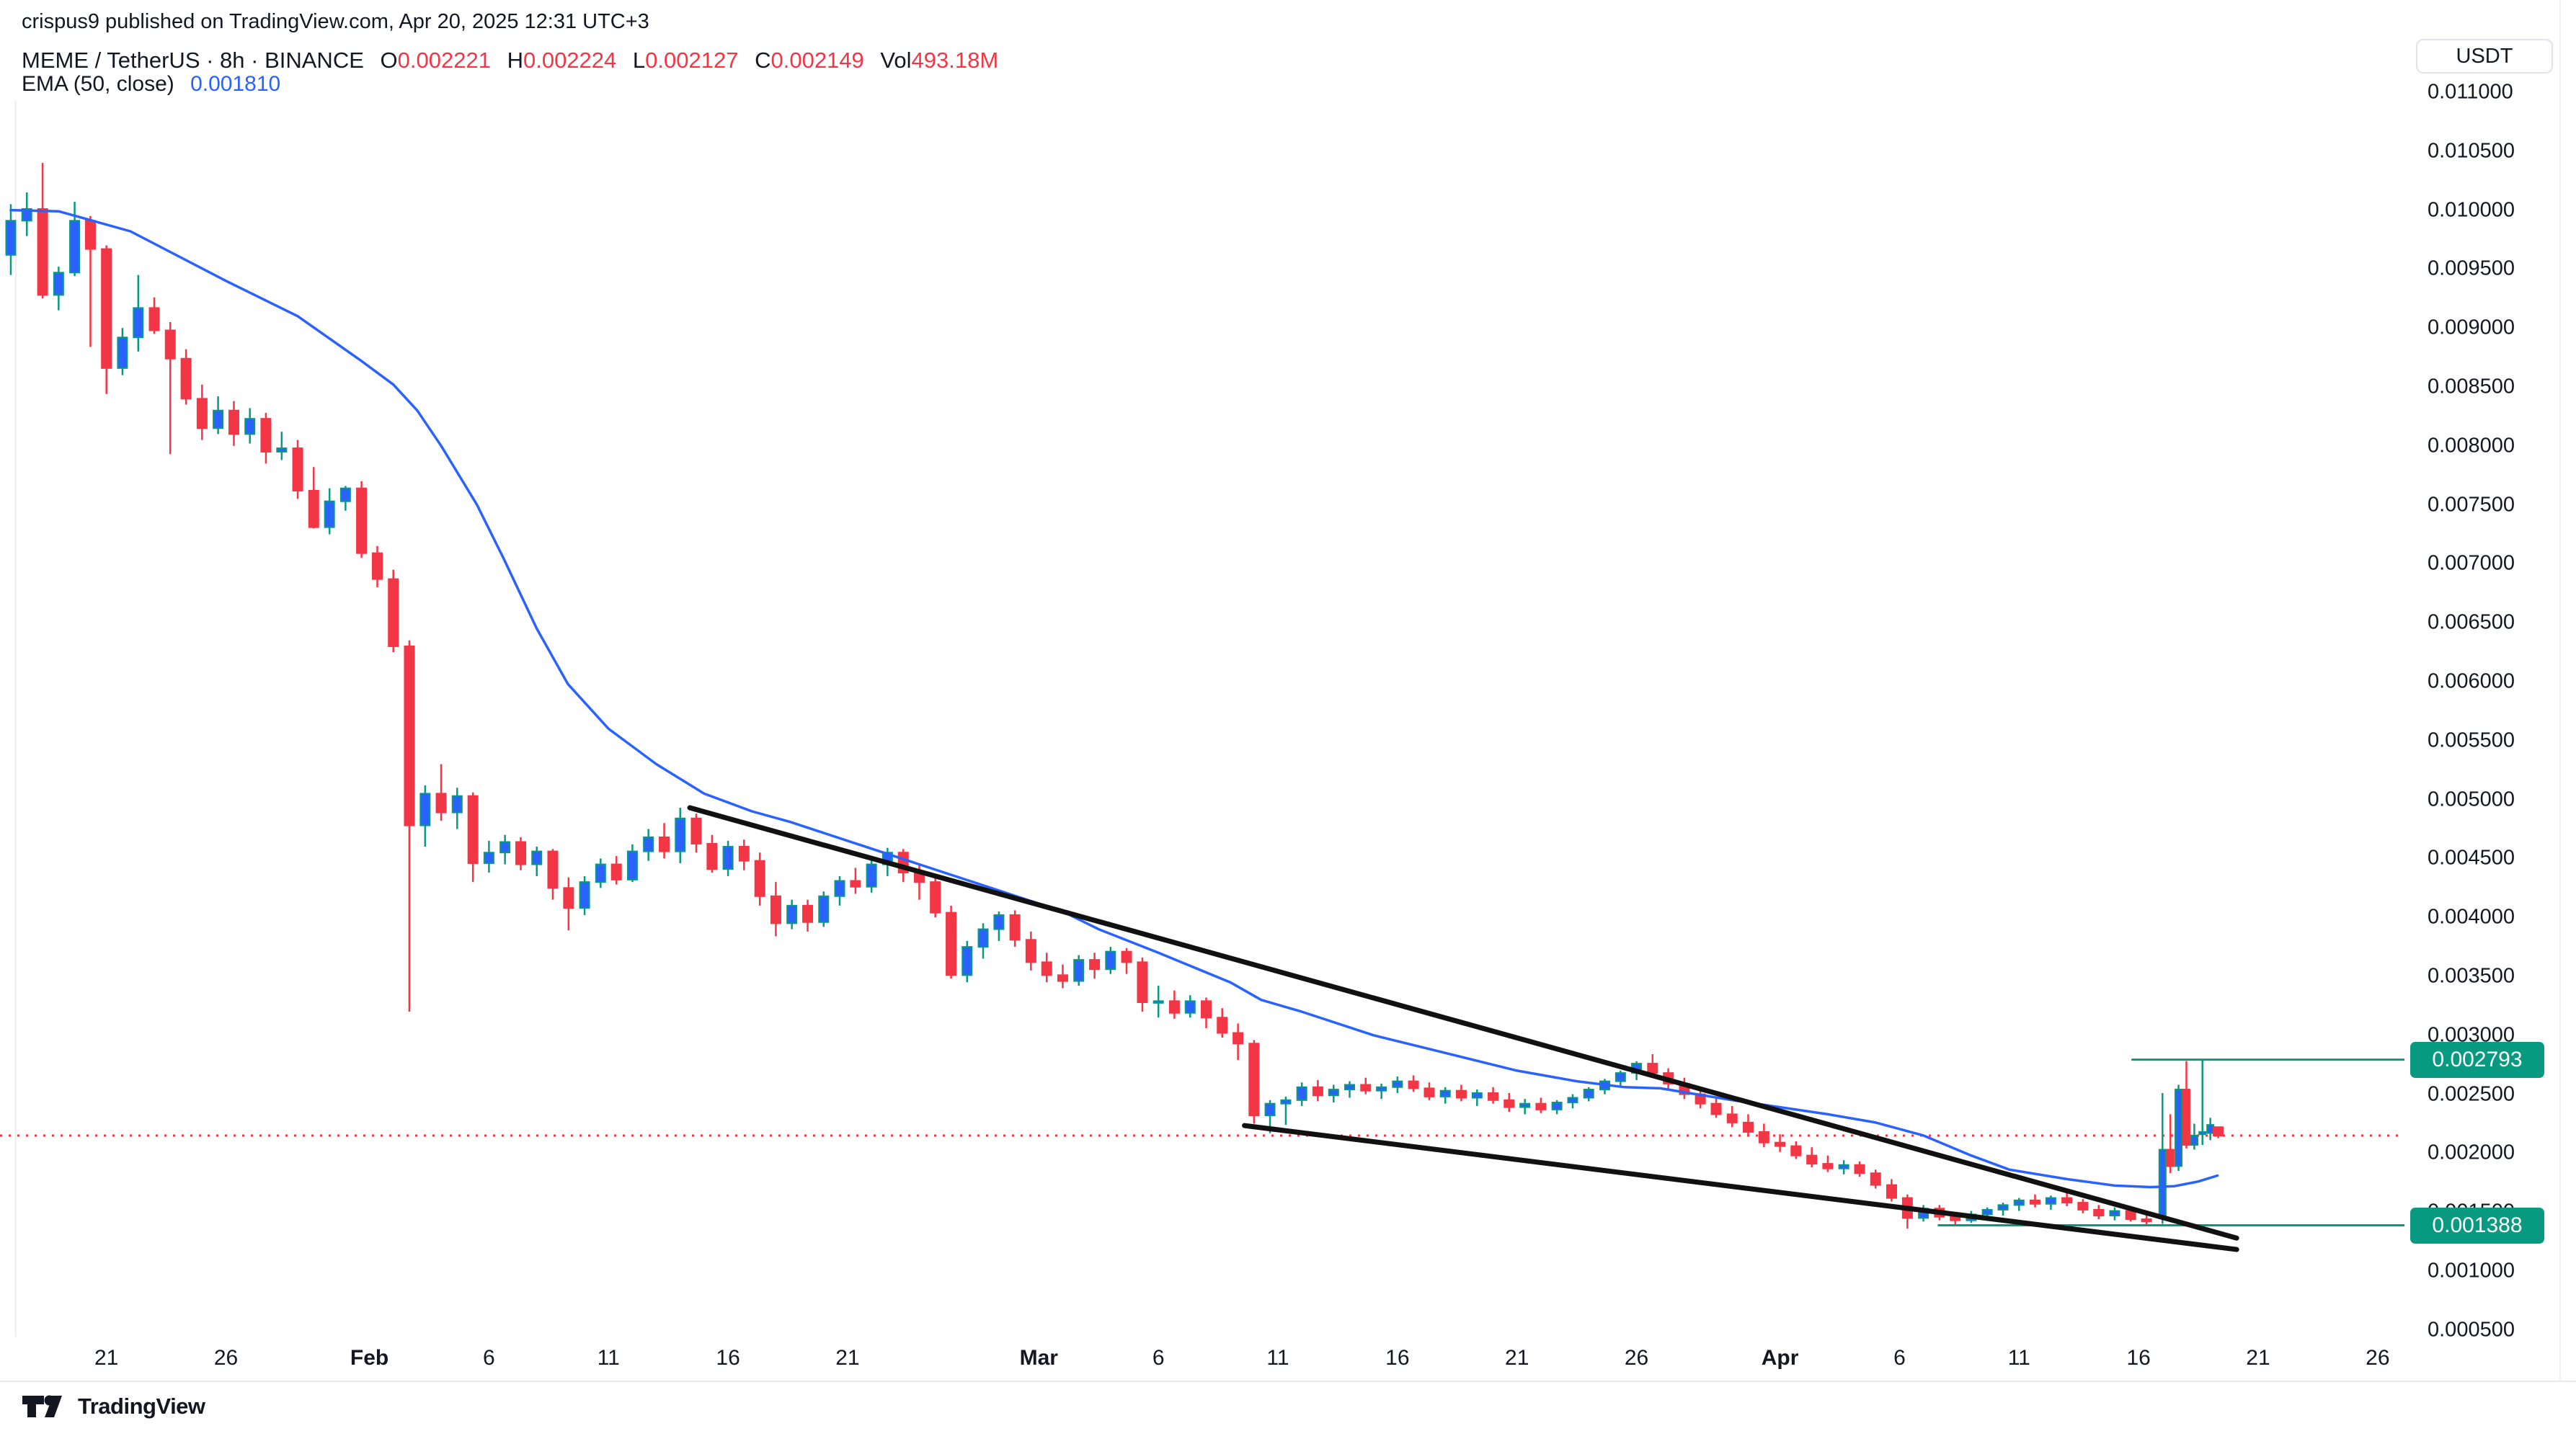 The width and height of the screenshot is (2576, 1431). I want to click on price-axis-label: 0.002000, so click(2471, 1152).